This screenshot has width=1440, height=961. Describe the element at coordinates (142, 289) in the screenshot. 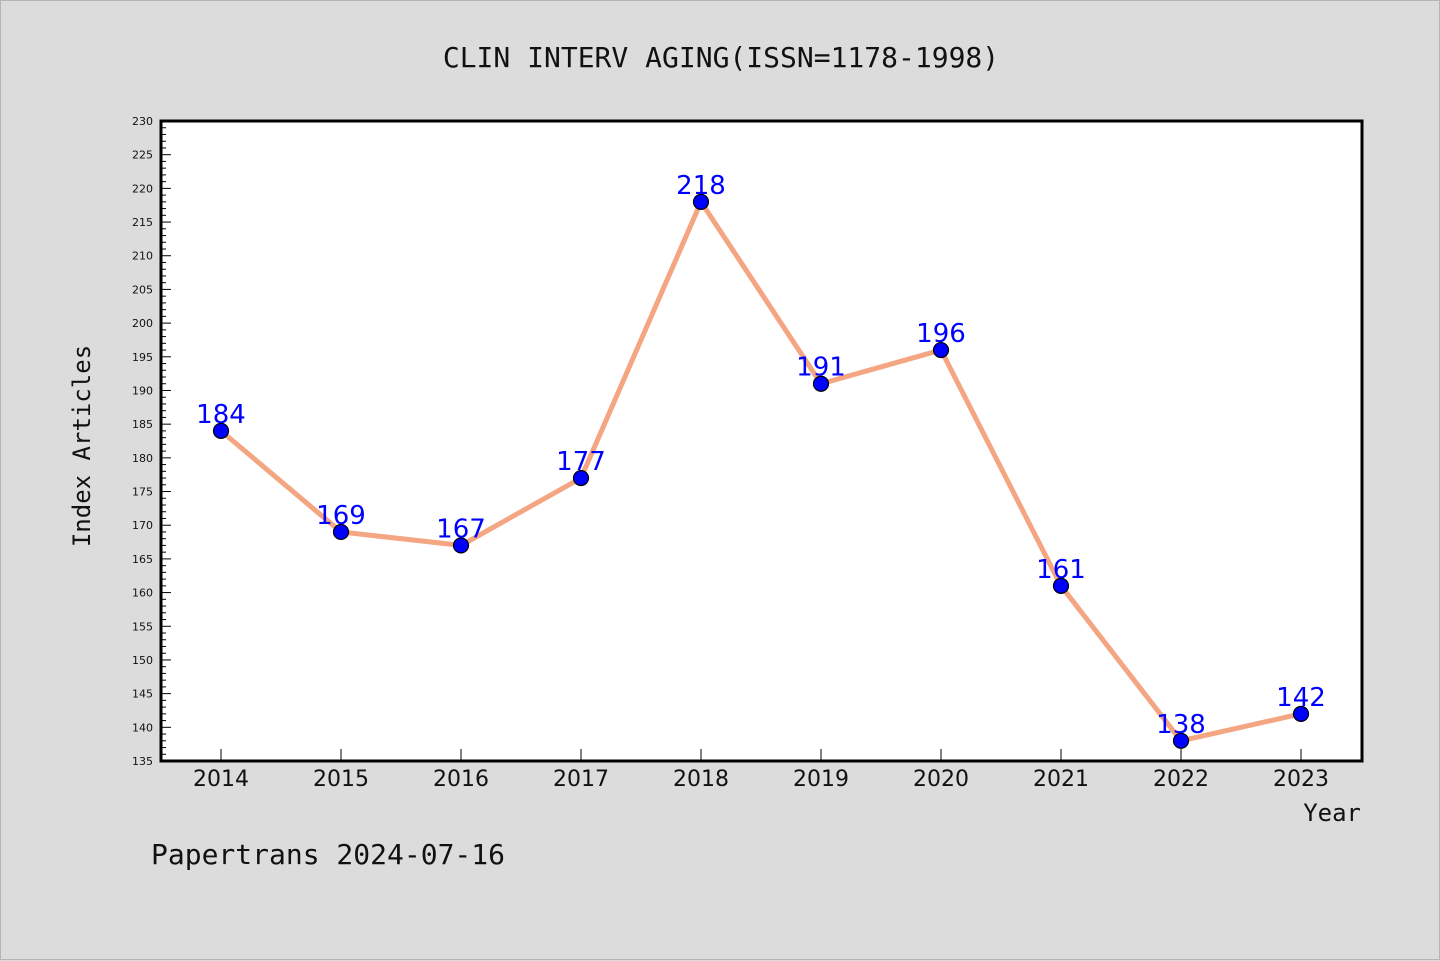

I see `y-tick-label: 205` at that location.